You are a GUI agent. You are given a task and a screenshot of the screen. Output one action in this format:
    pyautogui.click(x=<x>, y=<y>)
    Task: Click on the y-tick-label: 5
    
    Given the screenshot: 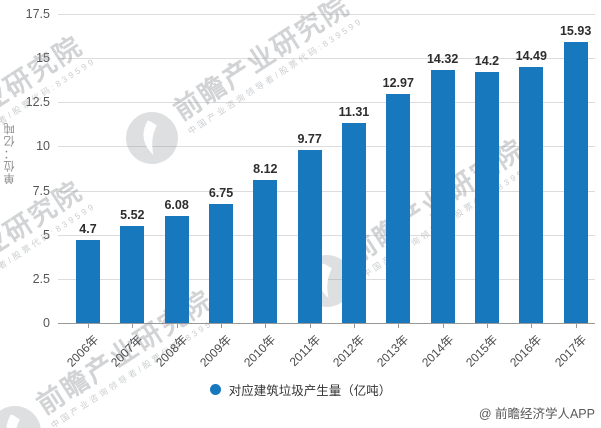 What is the action you would take?
    pyautogui.click(x=46, y=234)
    